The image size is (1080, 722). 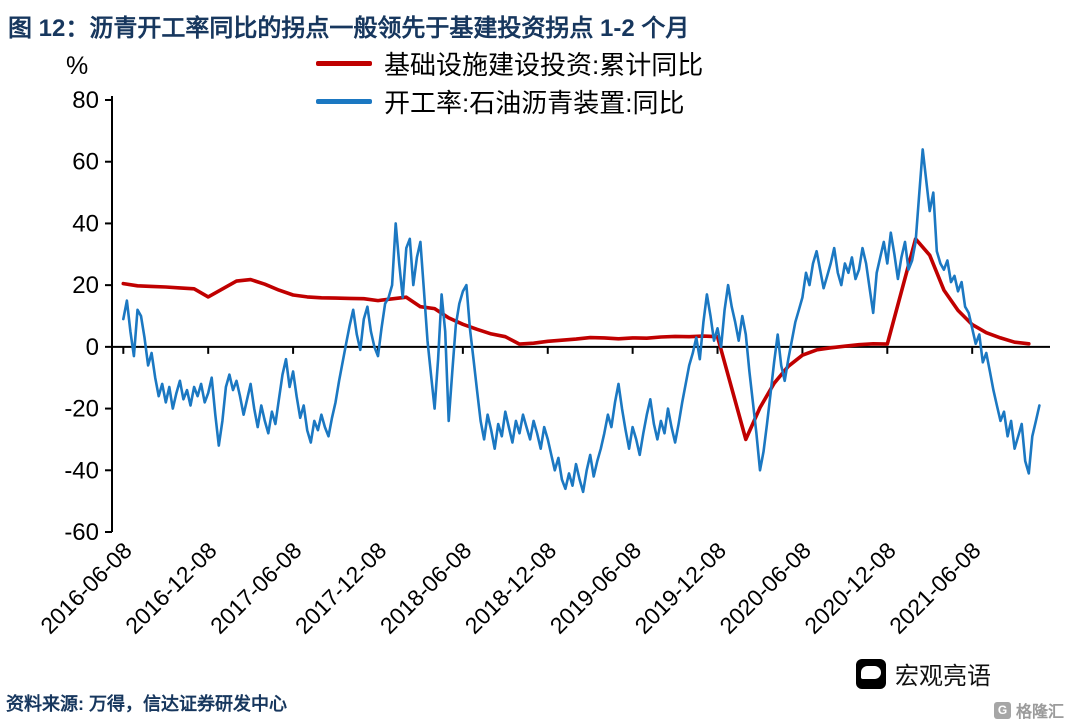 What do you see at coordinates (1002, 710) in the screenshot?
I see `gelonghui-logo-icon: G` at bounding box center [1002, 710].